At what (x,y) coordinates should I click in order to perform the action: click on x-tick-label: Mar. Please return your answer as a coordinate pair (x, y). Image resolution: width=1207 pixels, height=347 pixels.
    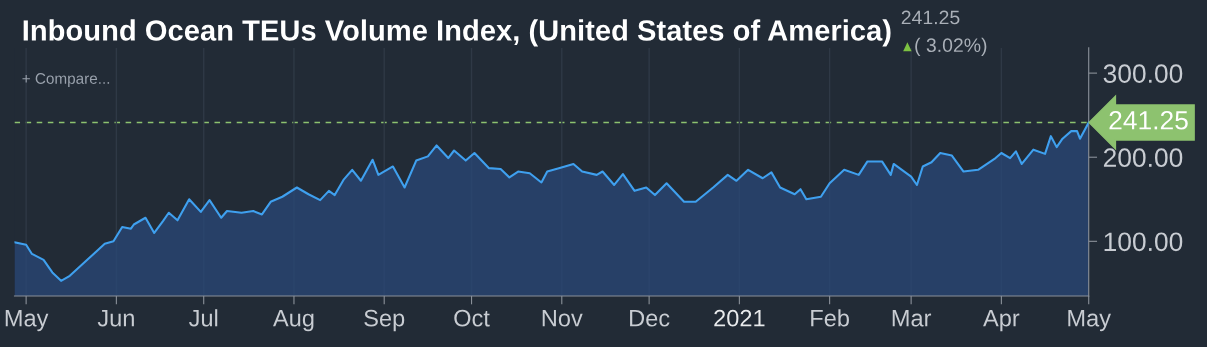
    Looking at the image, I should click on (912, 318).